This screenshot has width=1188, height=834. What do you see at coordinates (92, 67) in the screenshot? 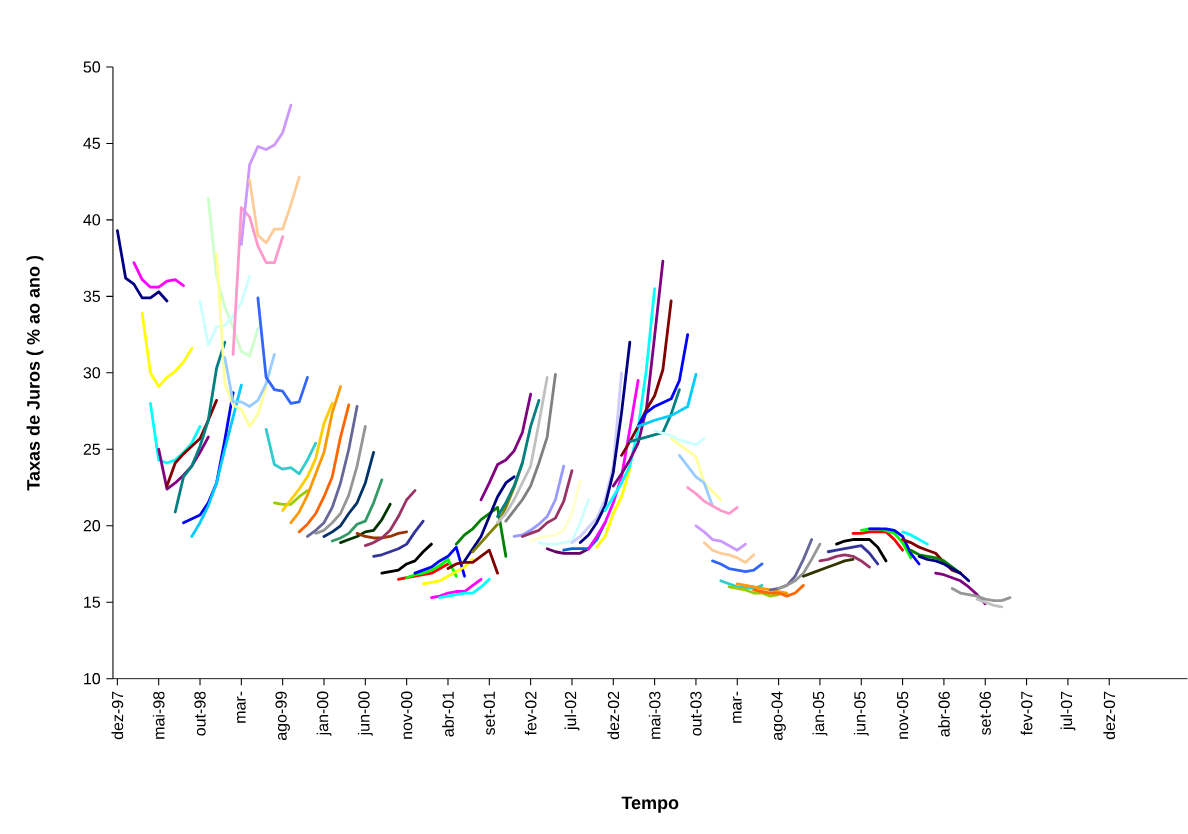
I see `y-tick-label: 50` at bounding box center [92, 67].